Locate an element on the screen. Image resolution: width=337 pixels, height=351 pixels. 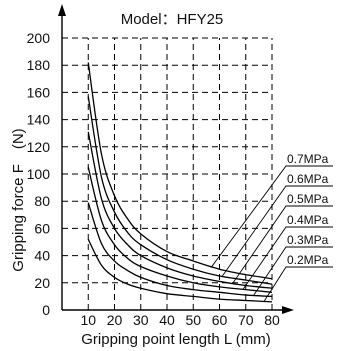
y-tick-label-40: 40 is located at coordinates (42, 256).